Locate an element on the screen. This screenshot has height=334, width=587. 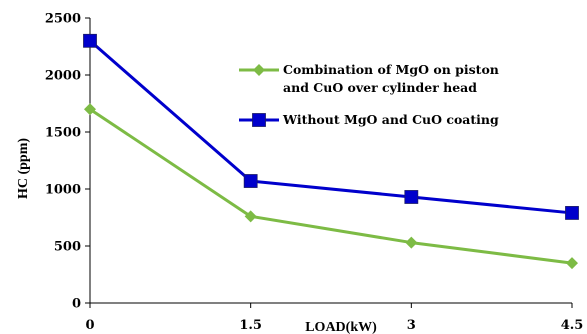
legend-label-1: Combination of MgO on piston is located at coordinates (391, 69).